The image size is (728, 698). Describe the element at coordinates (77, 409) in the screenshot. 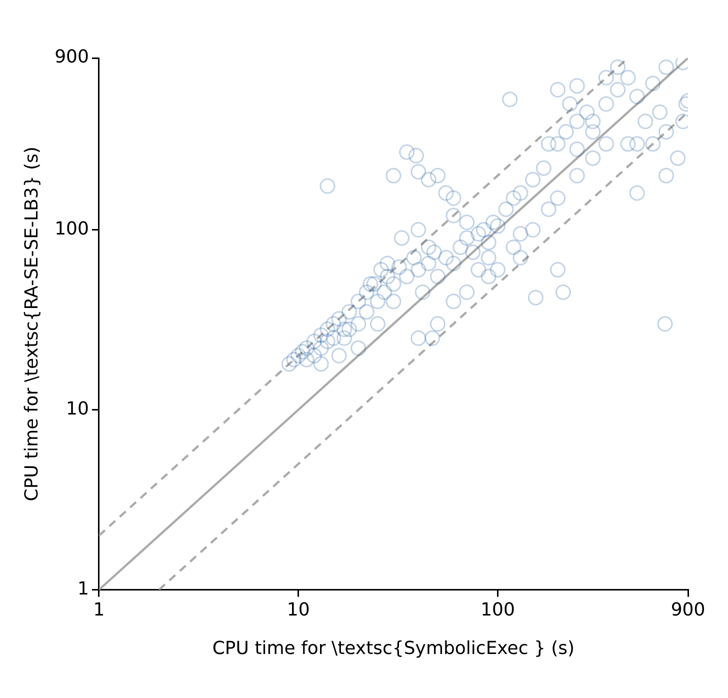

I see `y-tick-label: 10` at that location.